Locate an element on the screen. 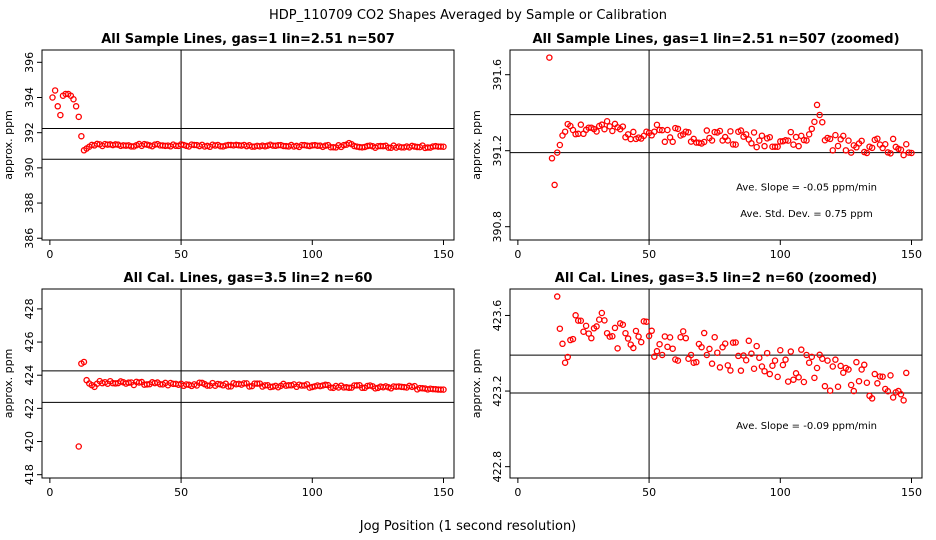 Image resolution: width=936 pixels, height=540 pixels. y-tick-label: 423.6 is located at coordinates (497, 316).